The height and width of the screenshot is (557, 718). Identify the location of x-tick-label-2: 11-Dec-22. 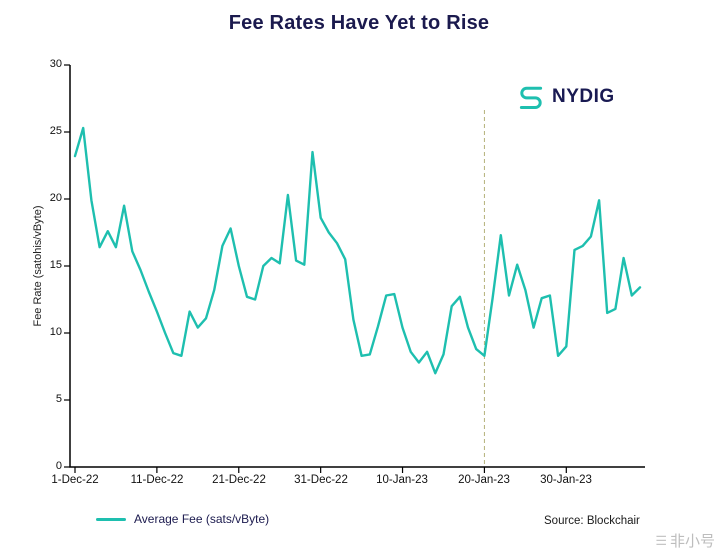
(157, 480).